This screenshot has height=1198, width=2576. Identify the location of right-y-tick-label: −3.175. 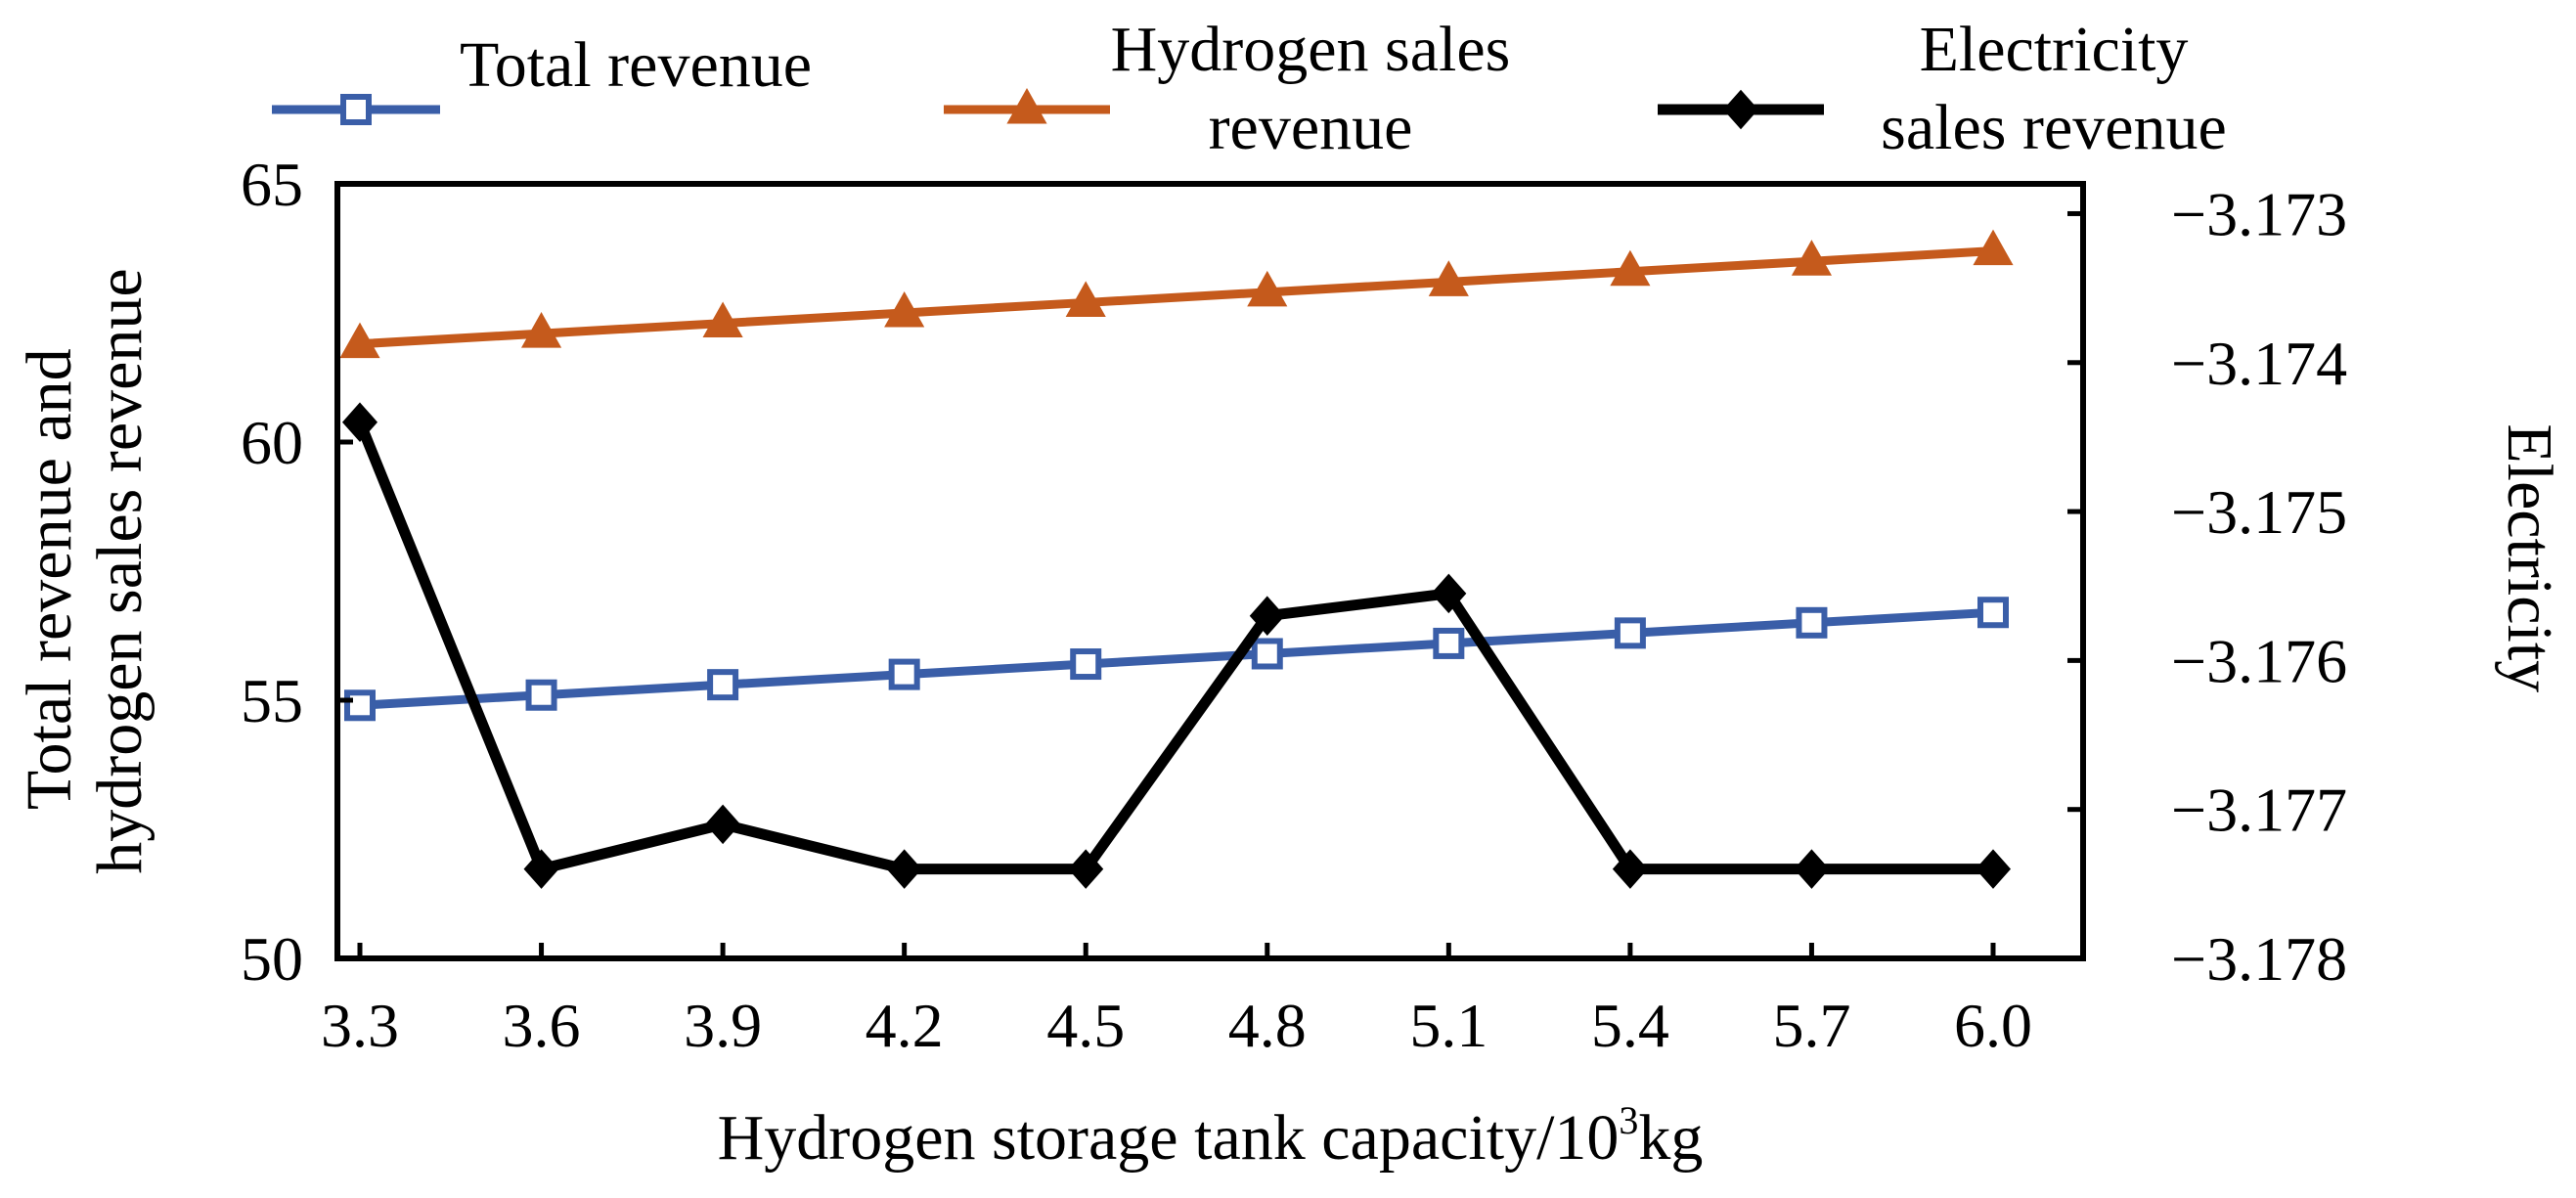
(2259, 512).